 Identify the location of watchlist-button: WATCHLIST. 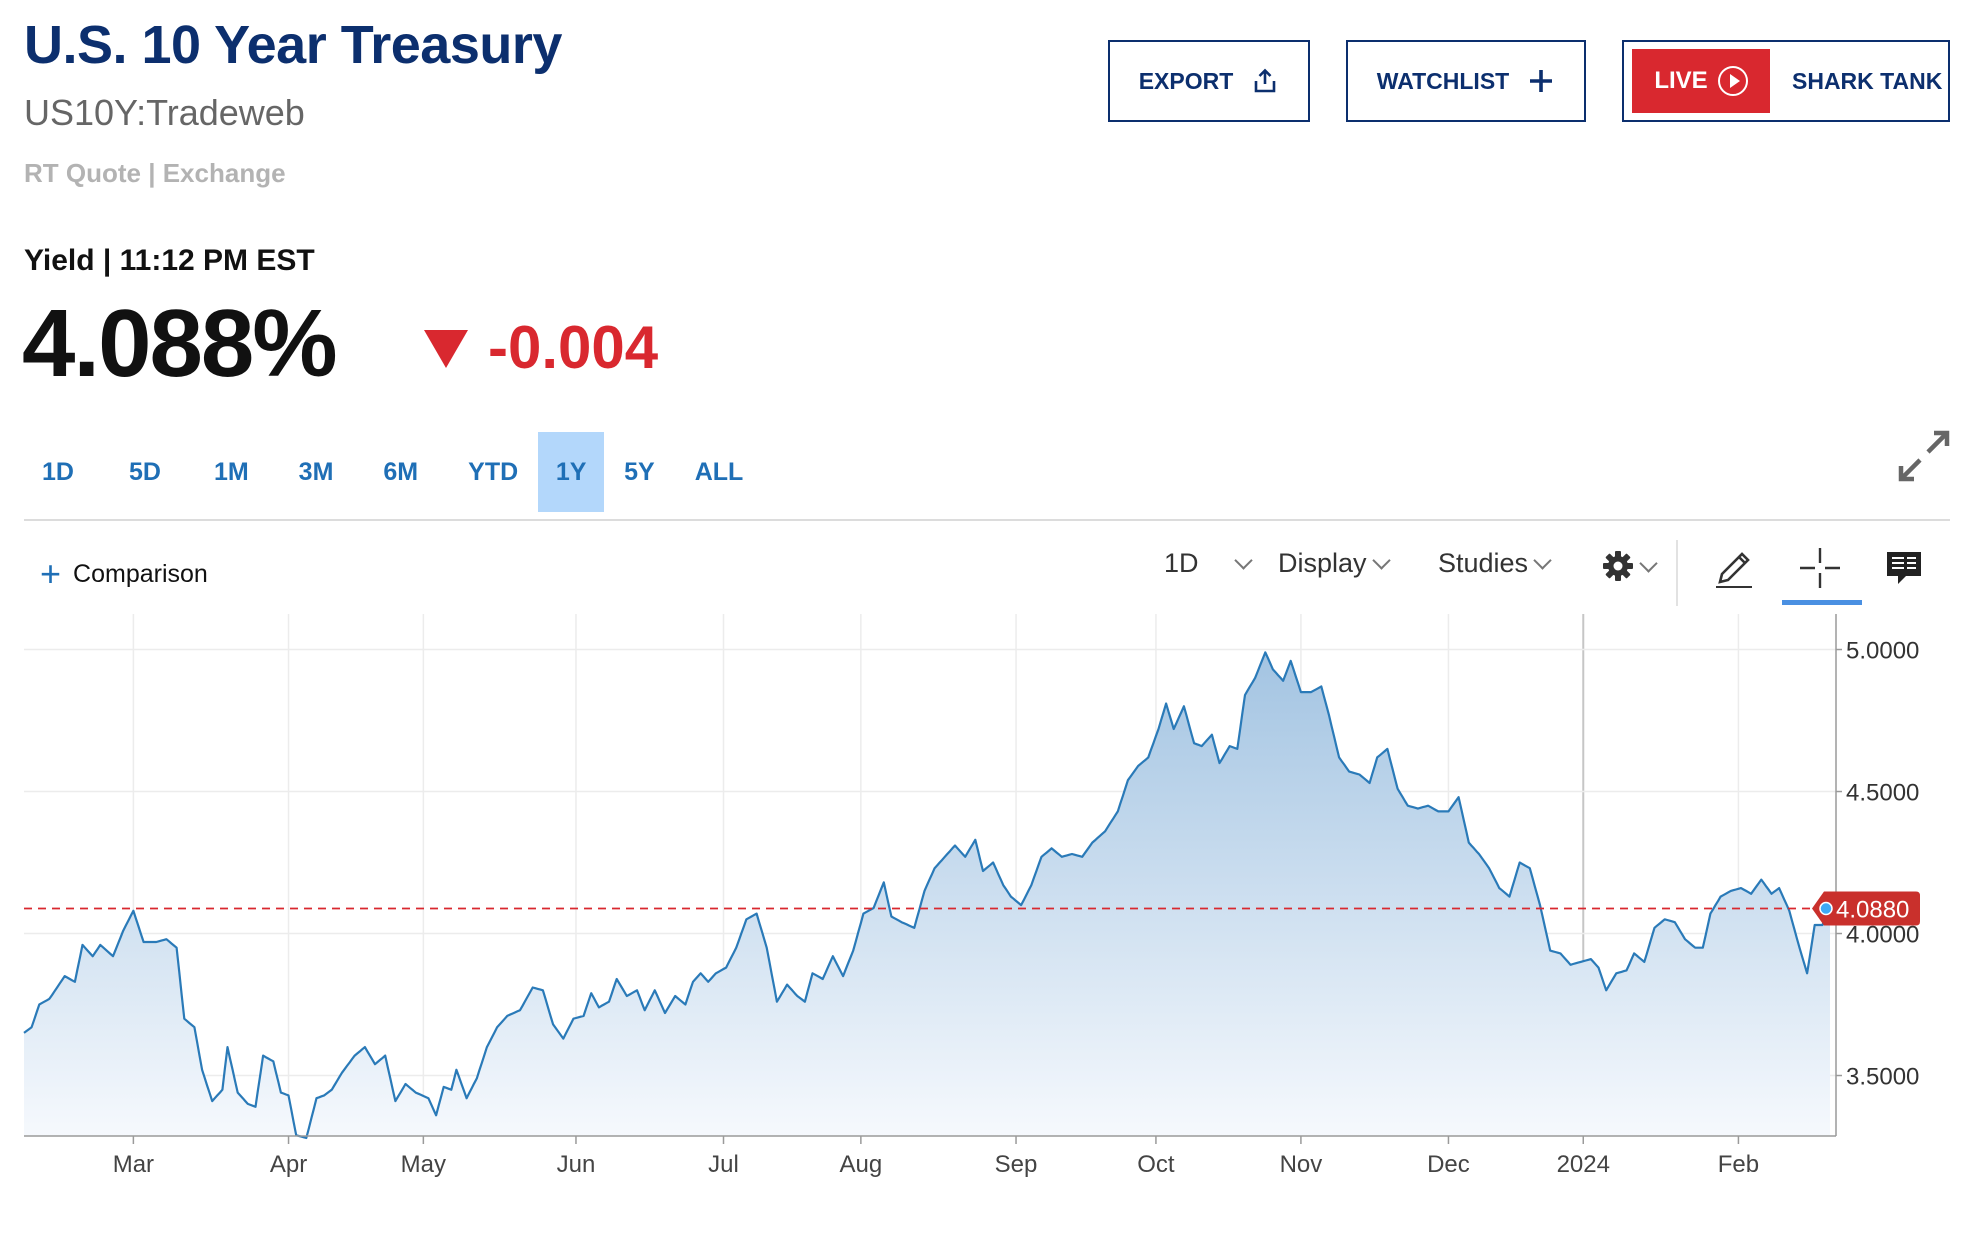
(1466, 81).